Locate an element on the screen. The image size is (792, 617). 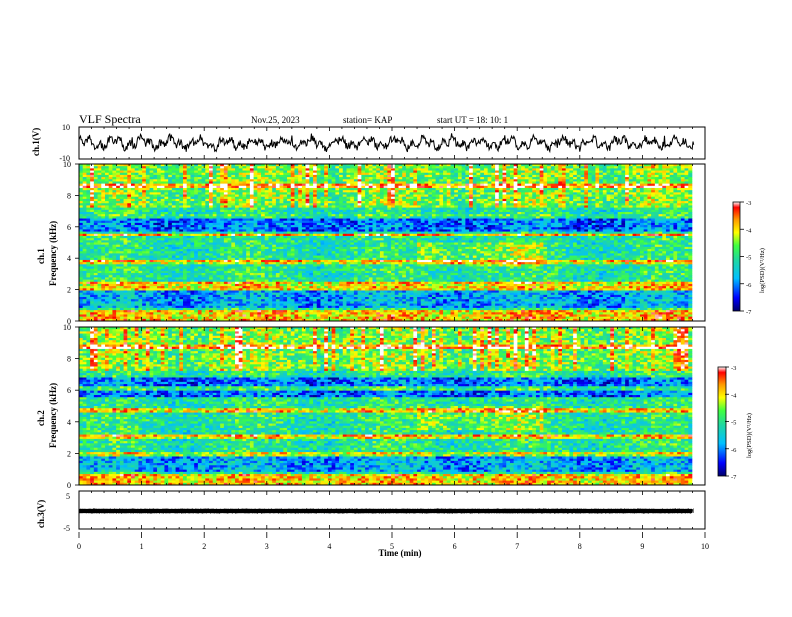
station-label: station= KAP is located at coordinates (367, 120).